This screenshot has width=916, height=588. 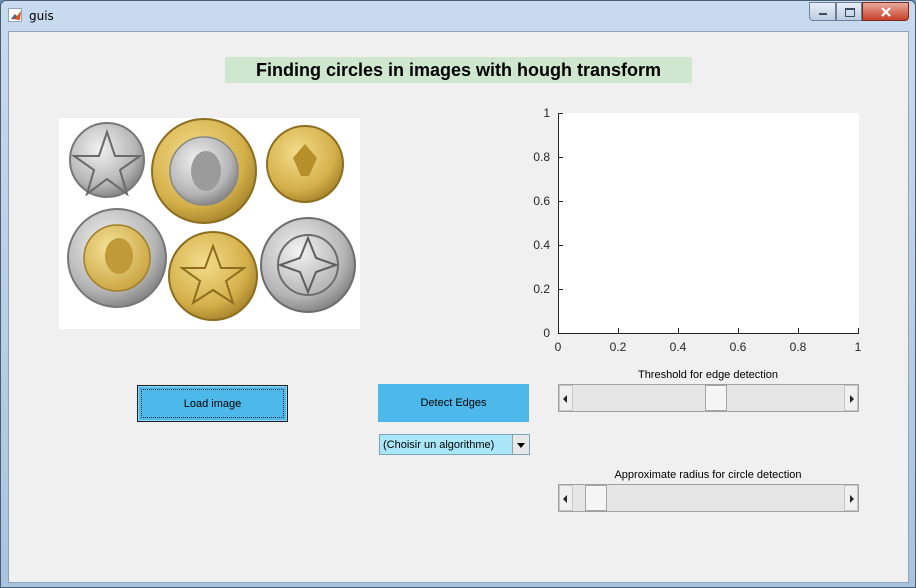 I want to click on close-button, so click(x=885, y=11).